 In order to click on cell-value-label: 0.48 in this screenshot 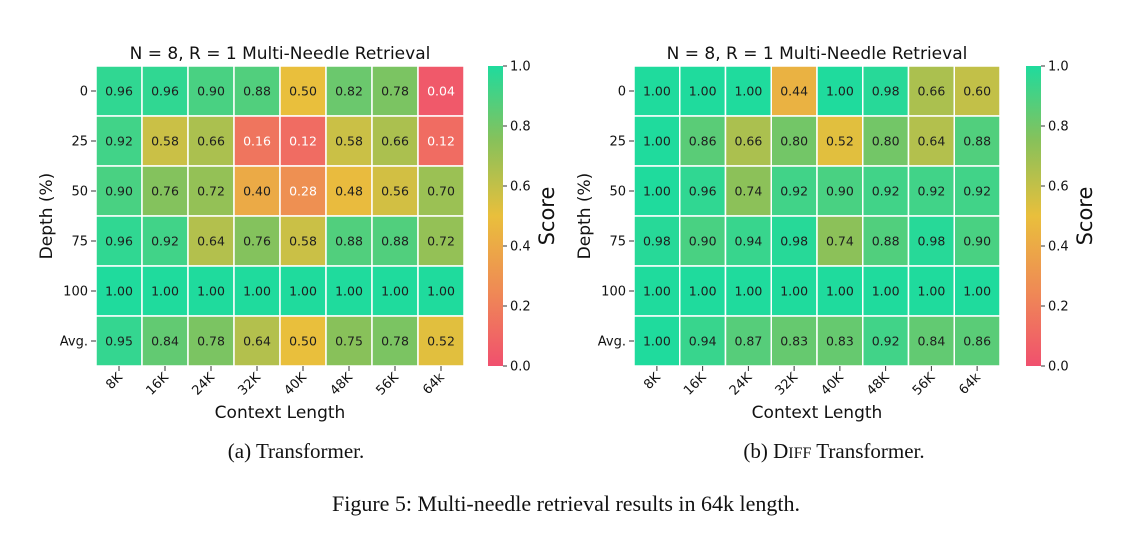, I will do `click(349, 191)`.